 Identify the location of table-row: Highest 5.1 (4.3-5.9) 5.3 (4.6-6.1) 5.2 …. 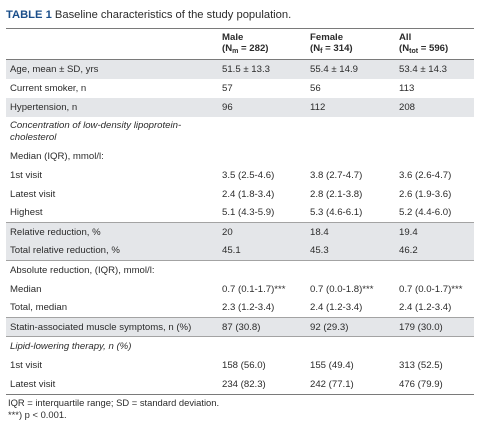
(240, 213).